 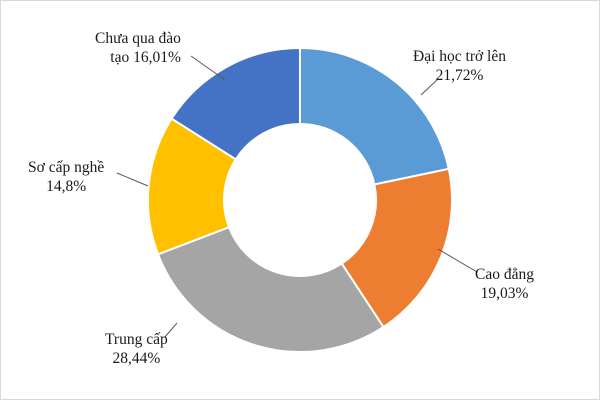 What do you see at coordinates (429, 87) in the screenshot?
I see `leader-line-dai-hoc` at bounding box center [429, 87].